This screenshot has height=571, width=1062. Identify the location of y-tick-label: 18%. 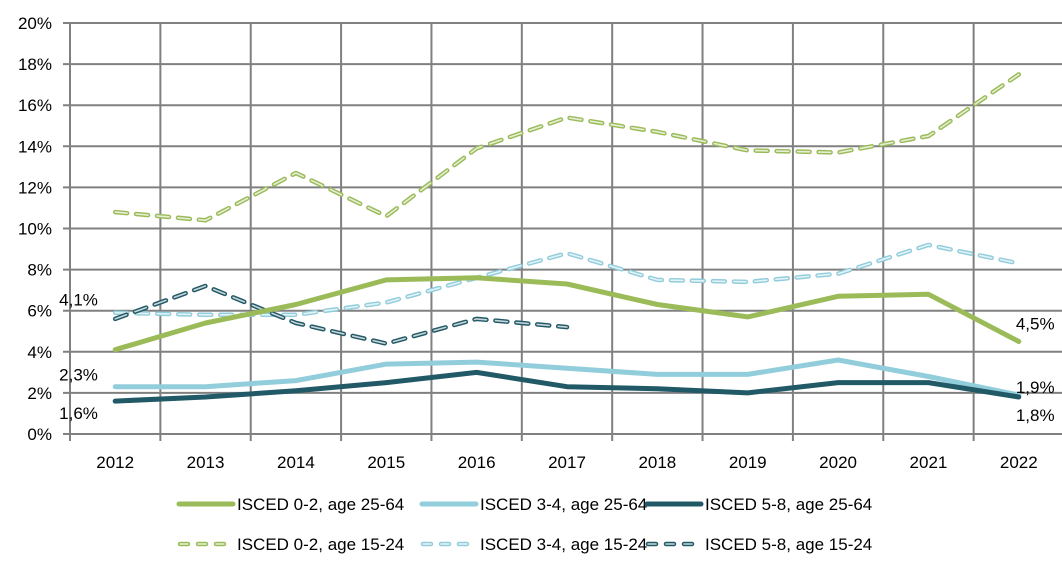
(35, 64).